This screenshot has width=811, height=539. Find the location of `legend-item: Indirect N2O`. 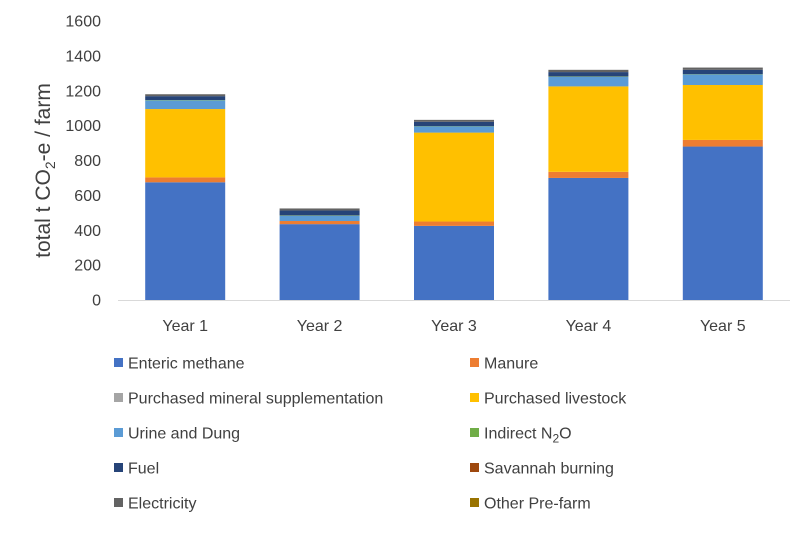

legend-item: Indirect N2O is located at coordinates (521, 436).